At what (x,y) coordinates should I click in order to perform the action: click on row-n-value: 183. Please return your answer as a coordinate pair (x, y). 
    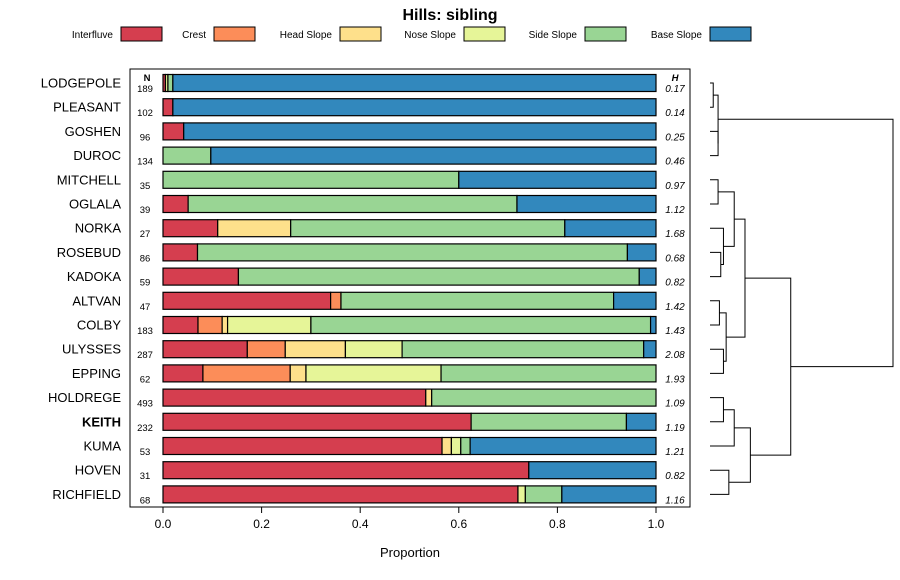
    Looking at the image, I should click on (145, 331).